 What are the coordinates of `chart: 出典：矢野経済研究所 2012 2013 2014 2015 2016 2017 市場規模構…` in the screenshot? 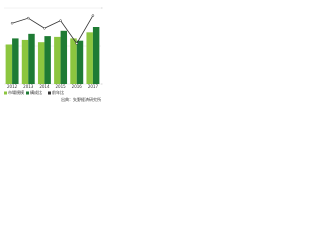 It's located at (53, 54).